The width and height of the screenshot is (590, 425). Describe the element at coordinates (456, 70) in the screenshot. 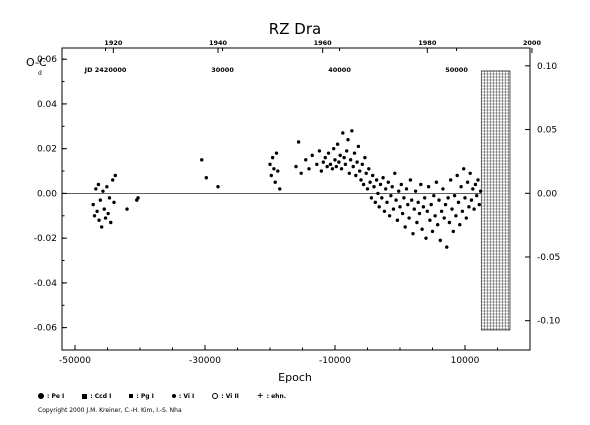

I see `top-jd-label: 50000` at that location.